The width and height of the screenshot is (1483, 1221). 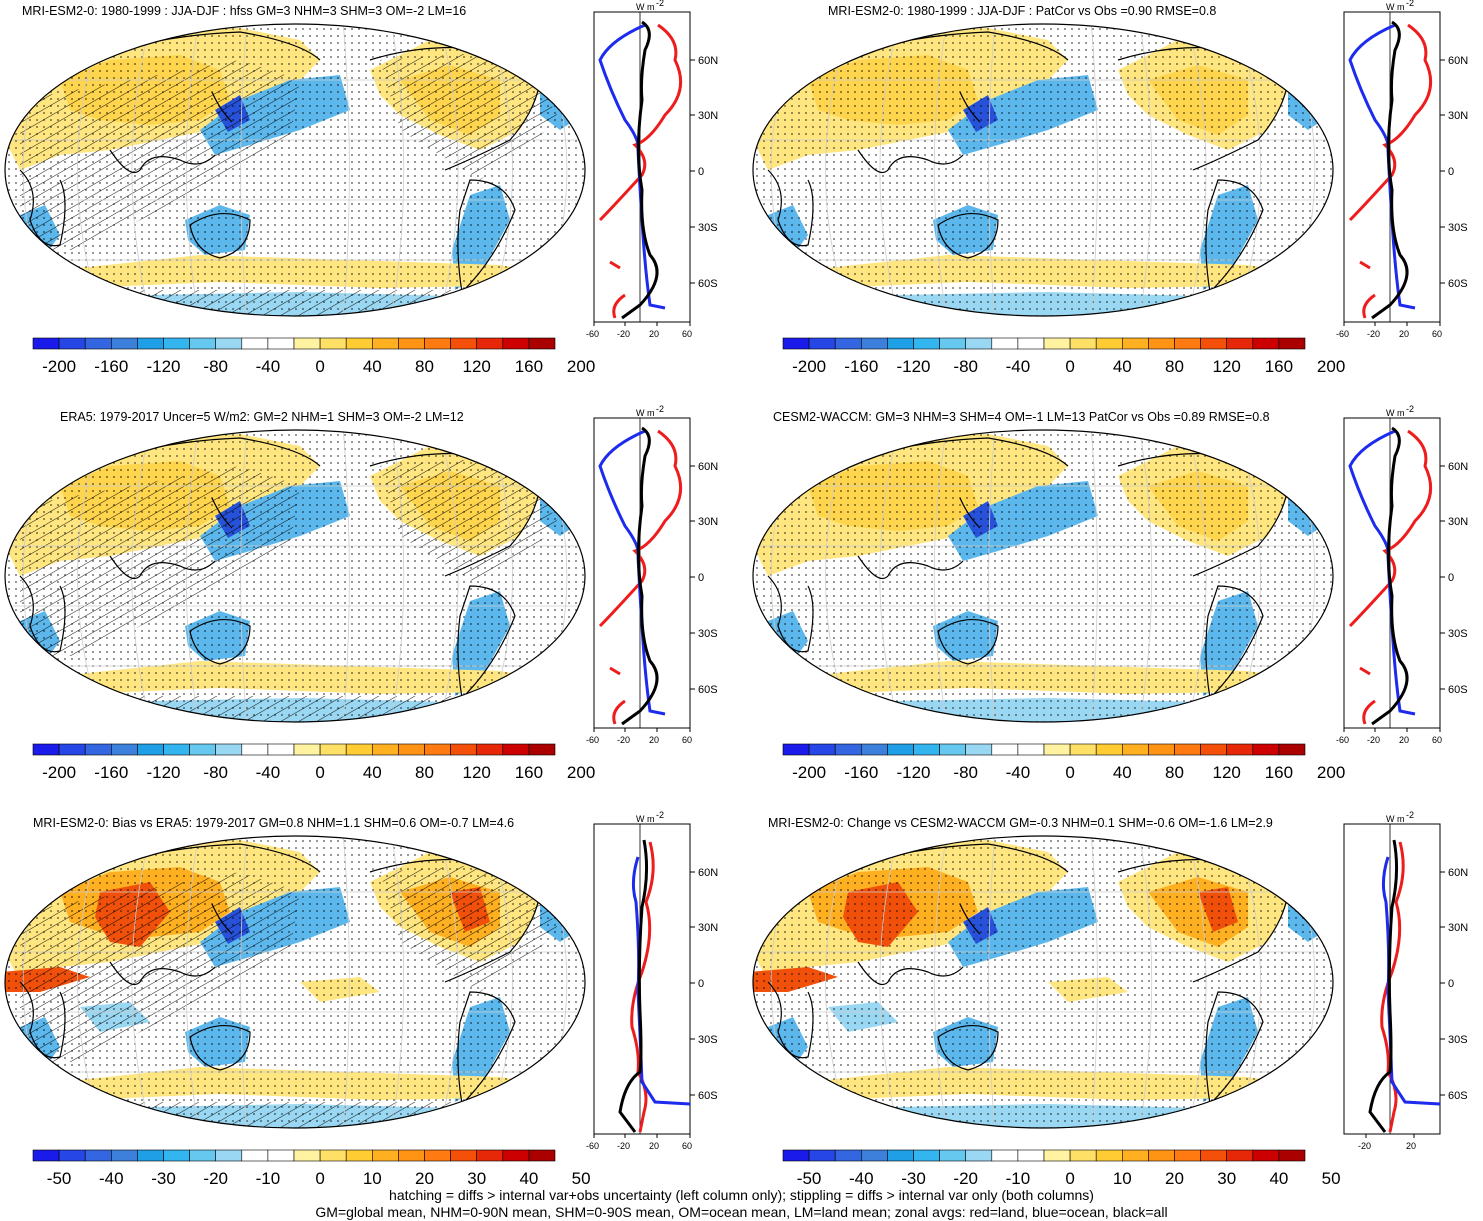 I want to click on zonal-lat-label: 0, so click(x=1451, y=578).